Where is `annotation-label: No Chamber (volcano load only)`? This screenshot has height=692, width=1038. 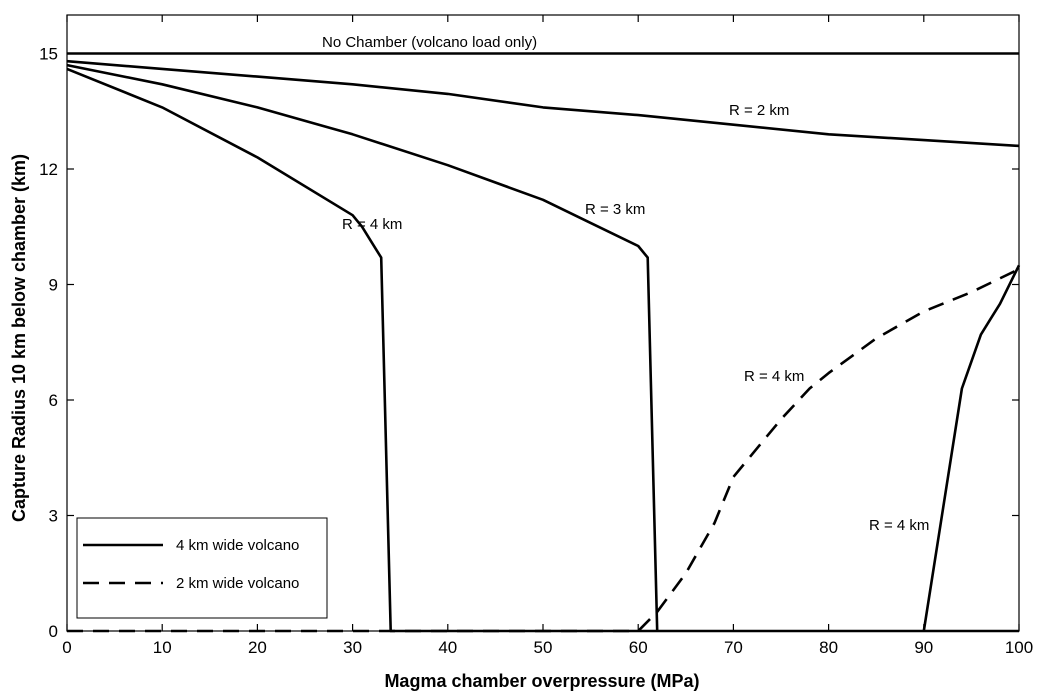 annotation-label: No Chamber (volcano load only) is located at coordinates (429, 42).